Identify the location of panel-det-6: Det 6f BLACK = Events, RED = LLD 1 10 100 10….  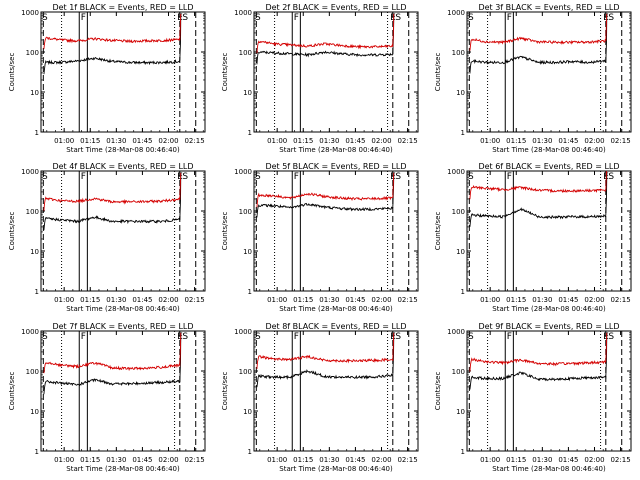
(533, 237).